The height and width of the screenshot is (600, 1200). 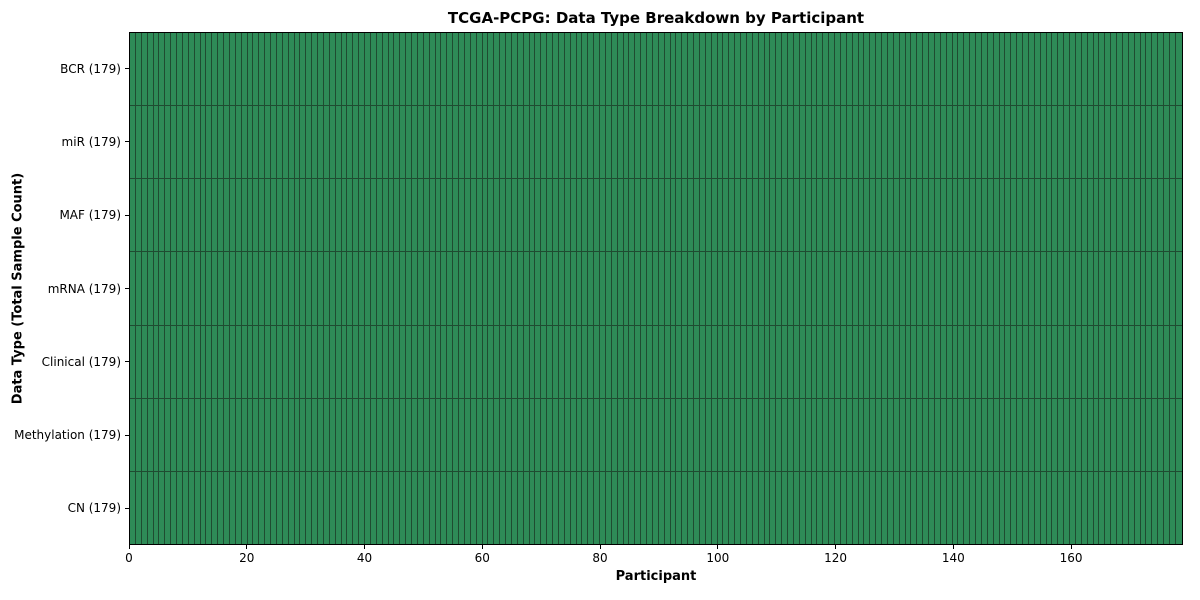 What do you see at coordinates (84, 288) in the screenshot?
I see `y-tick-label: mRNA (179)` at bounding box center [84, 288].